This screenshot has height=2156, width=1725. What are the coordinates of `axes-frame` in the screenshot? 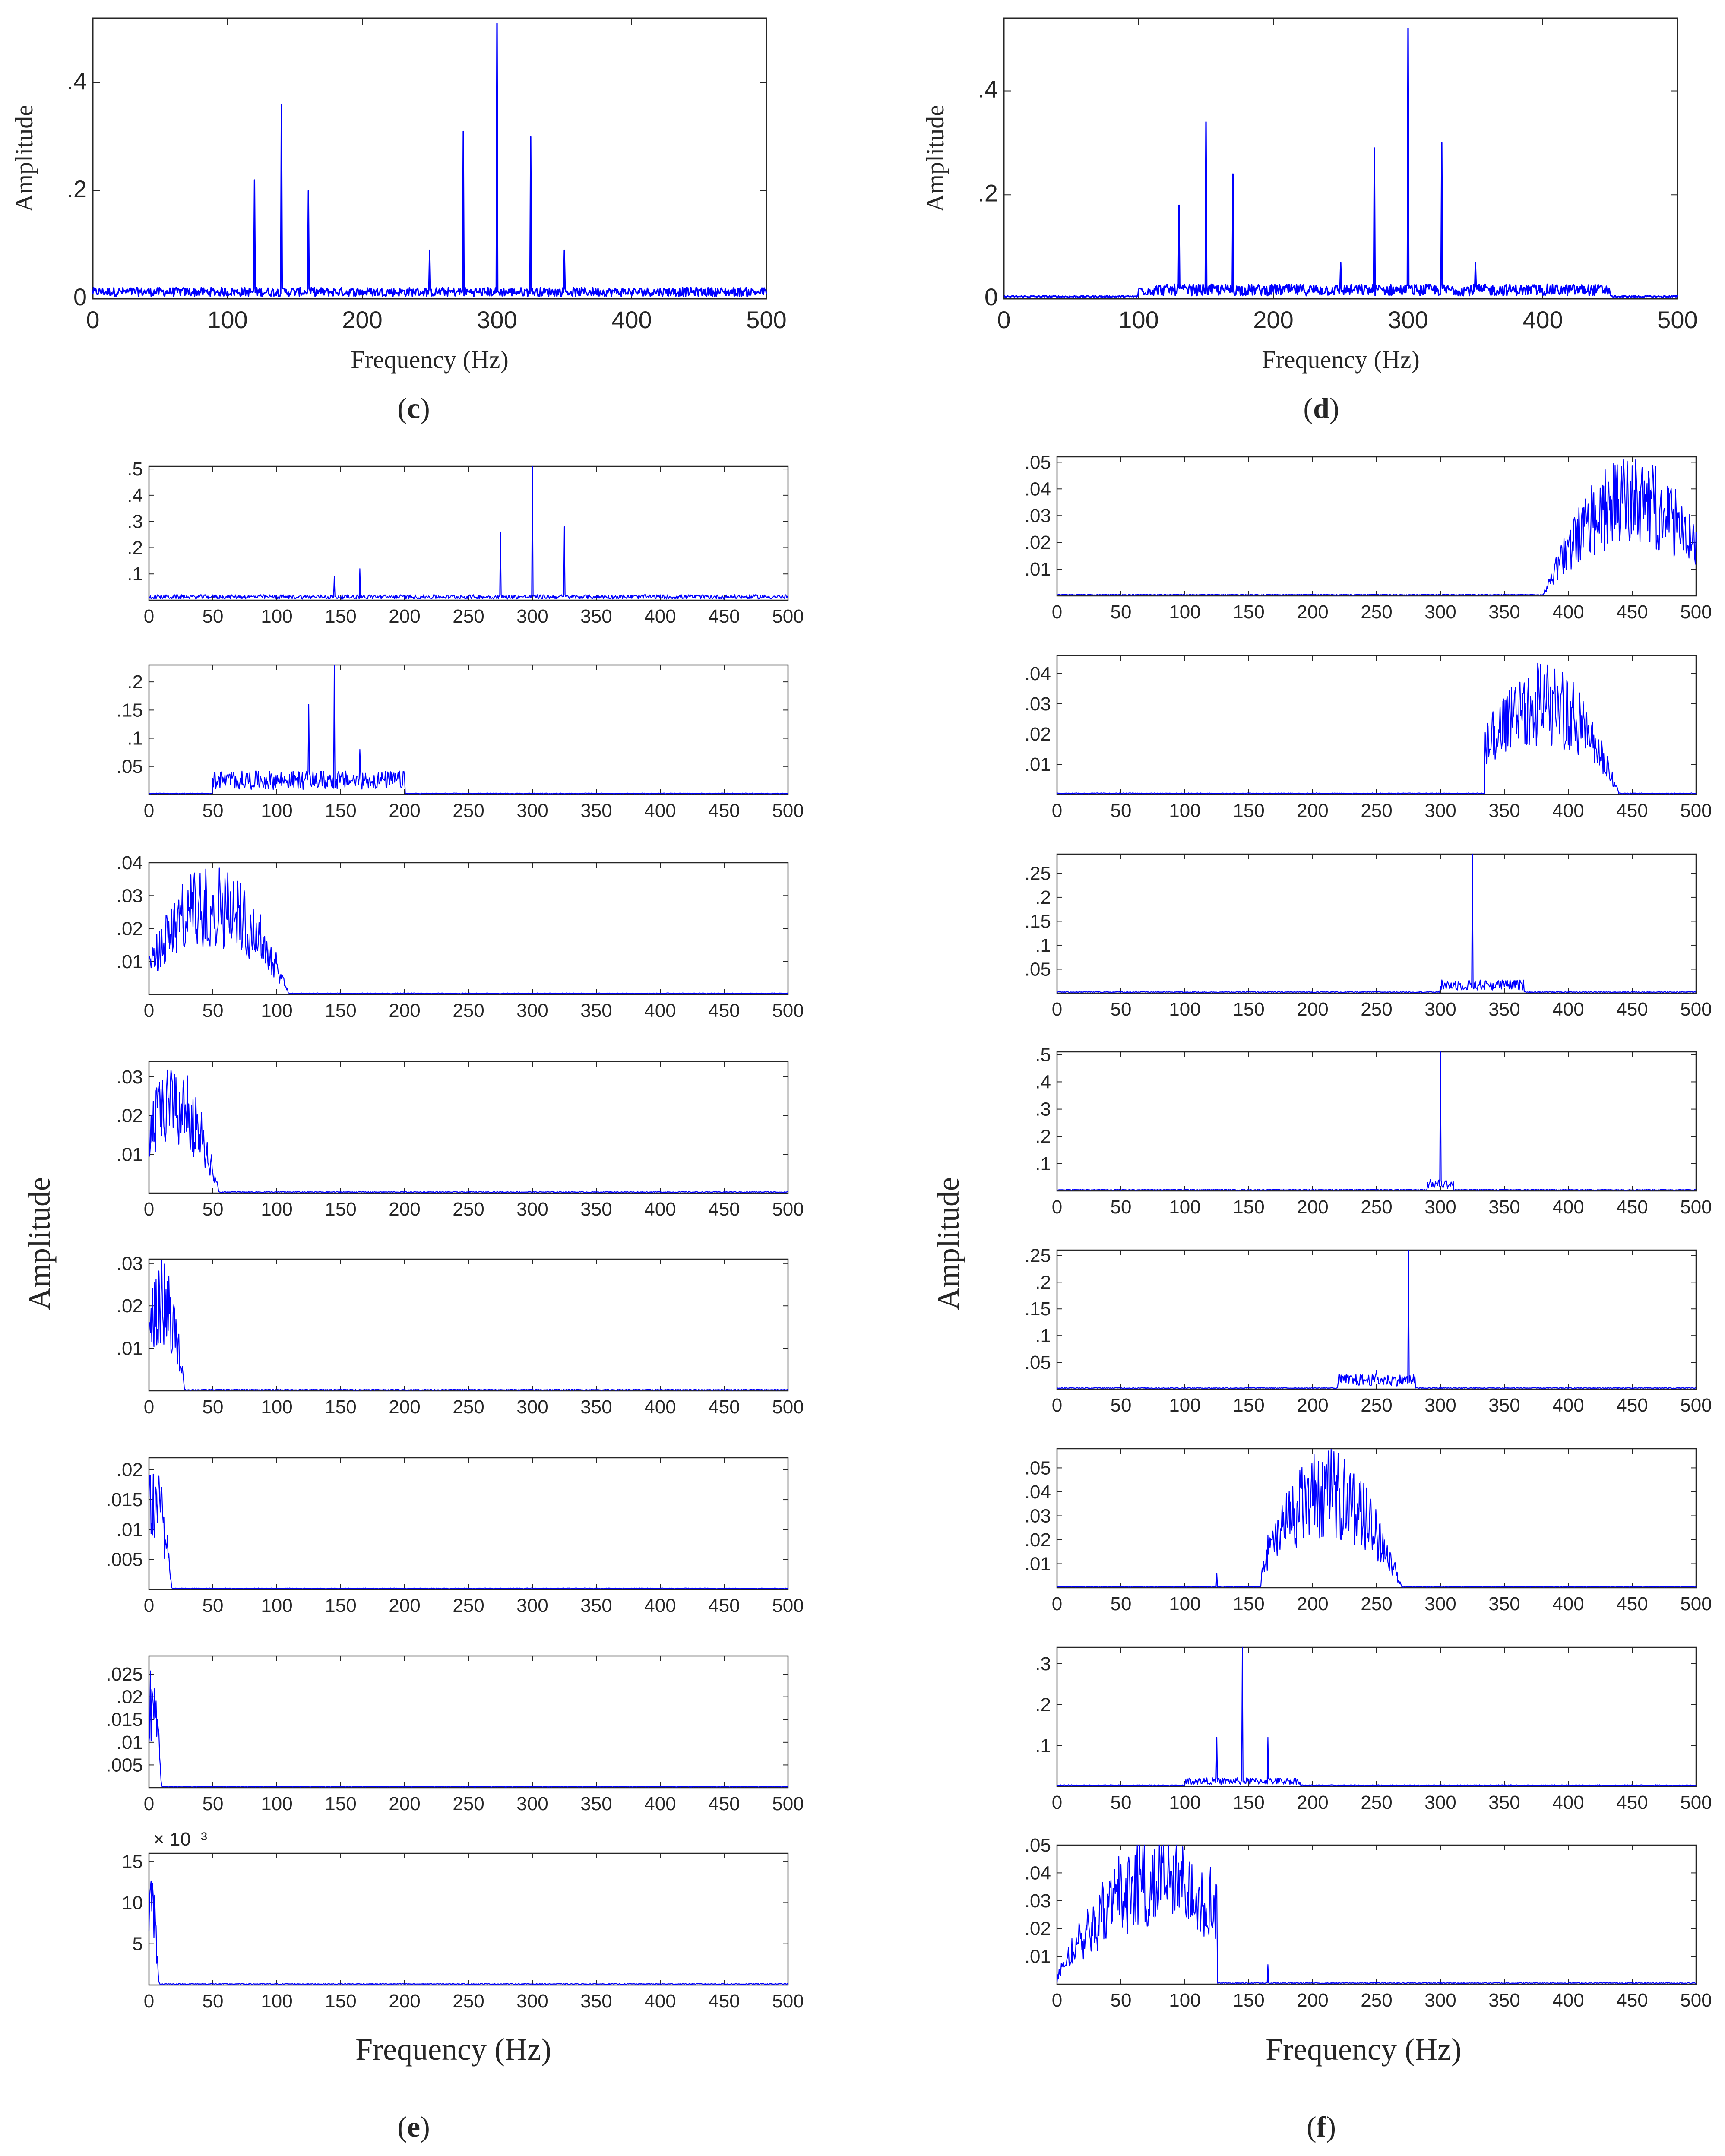 It's located at (1340, 159).